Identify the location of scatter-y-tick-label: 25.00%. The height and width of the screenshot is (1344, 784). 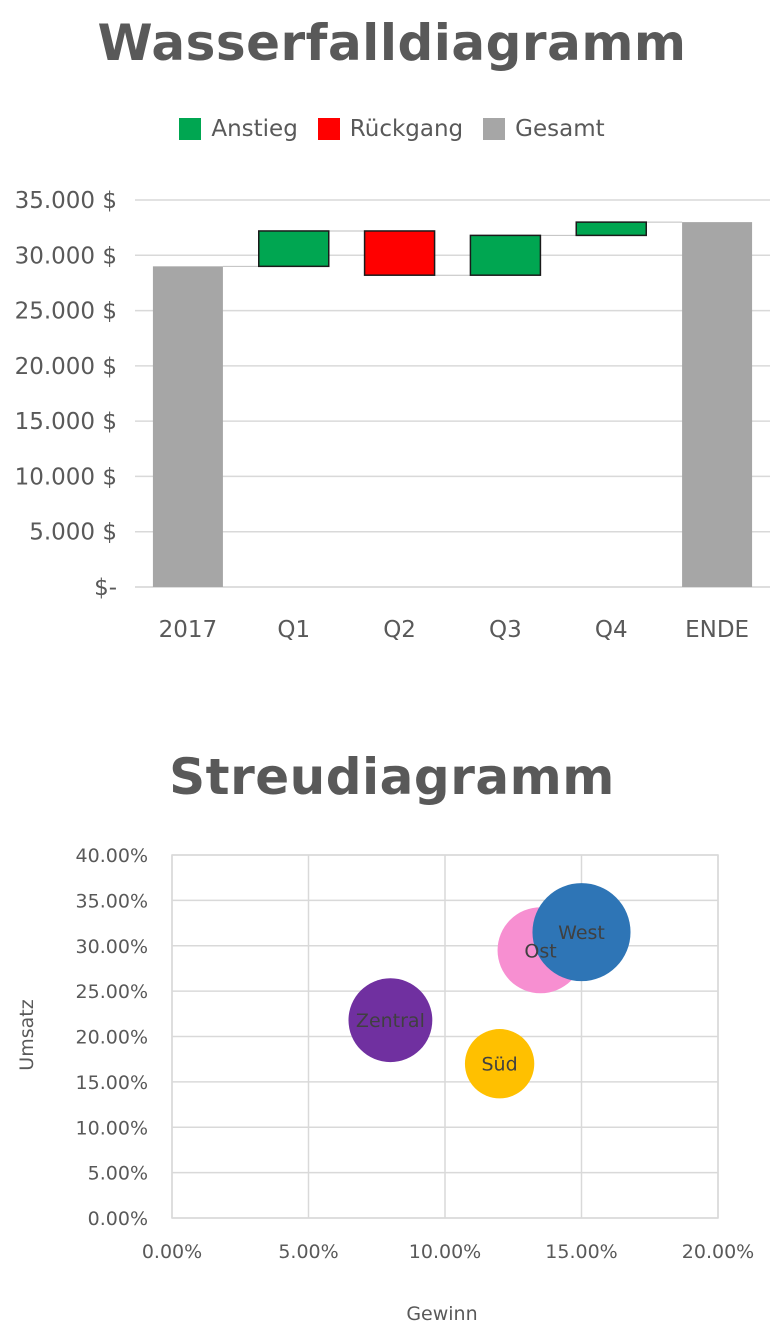
(112, 992).